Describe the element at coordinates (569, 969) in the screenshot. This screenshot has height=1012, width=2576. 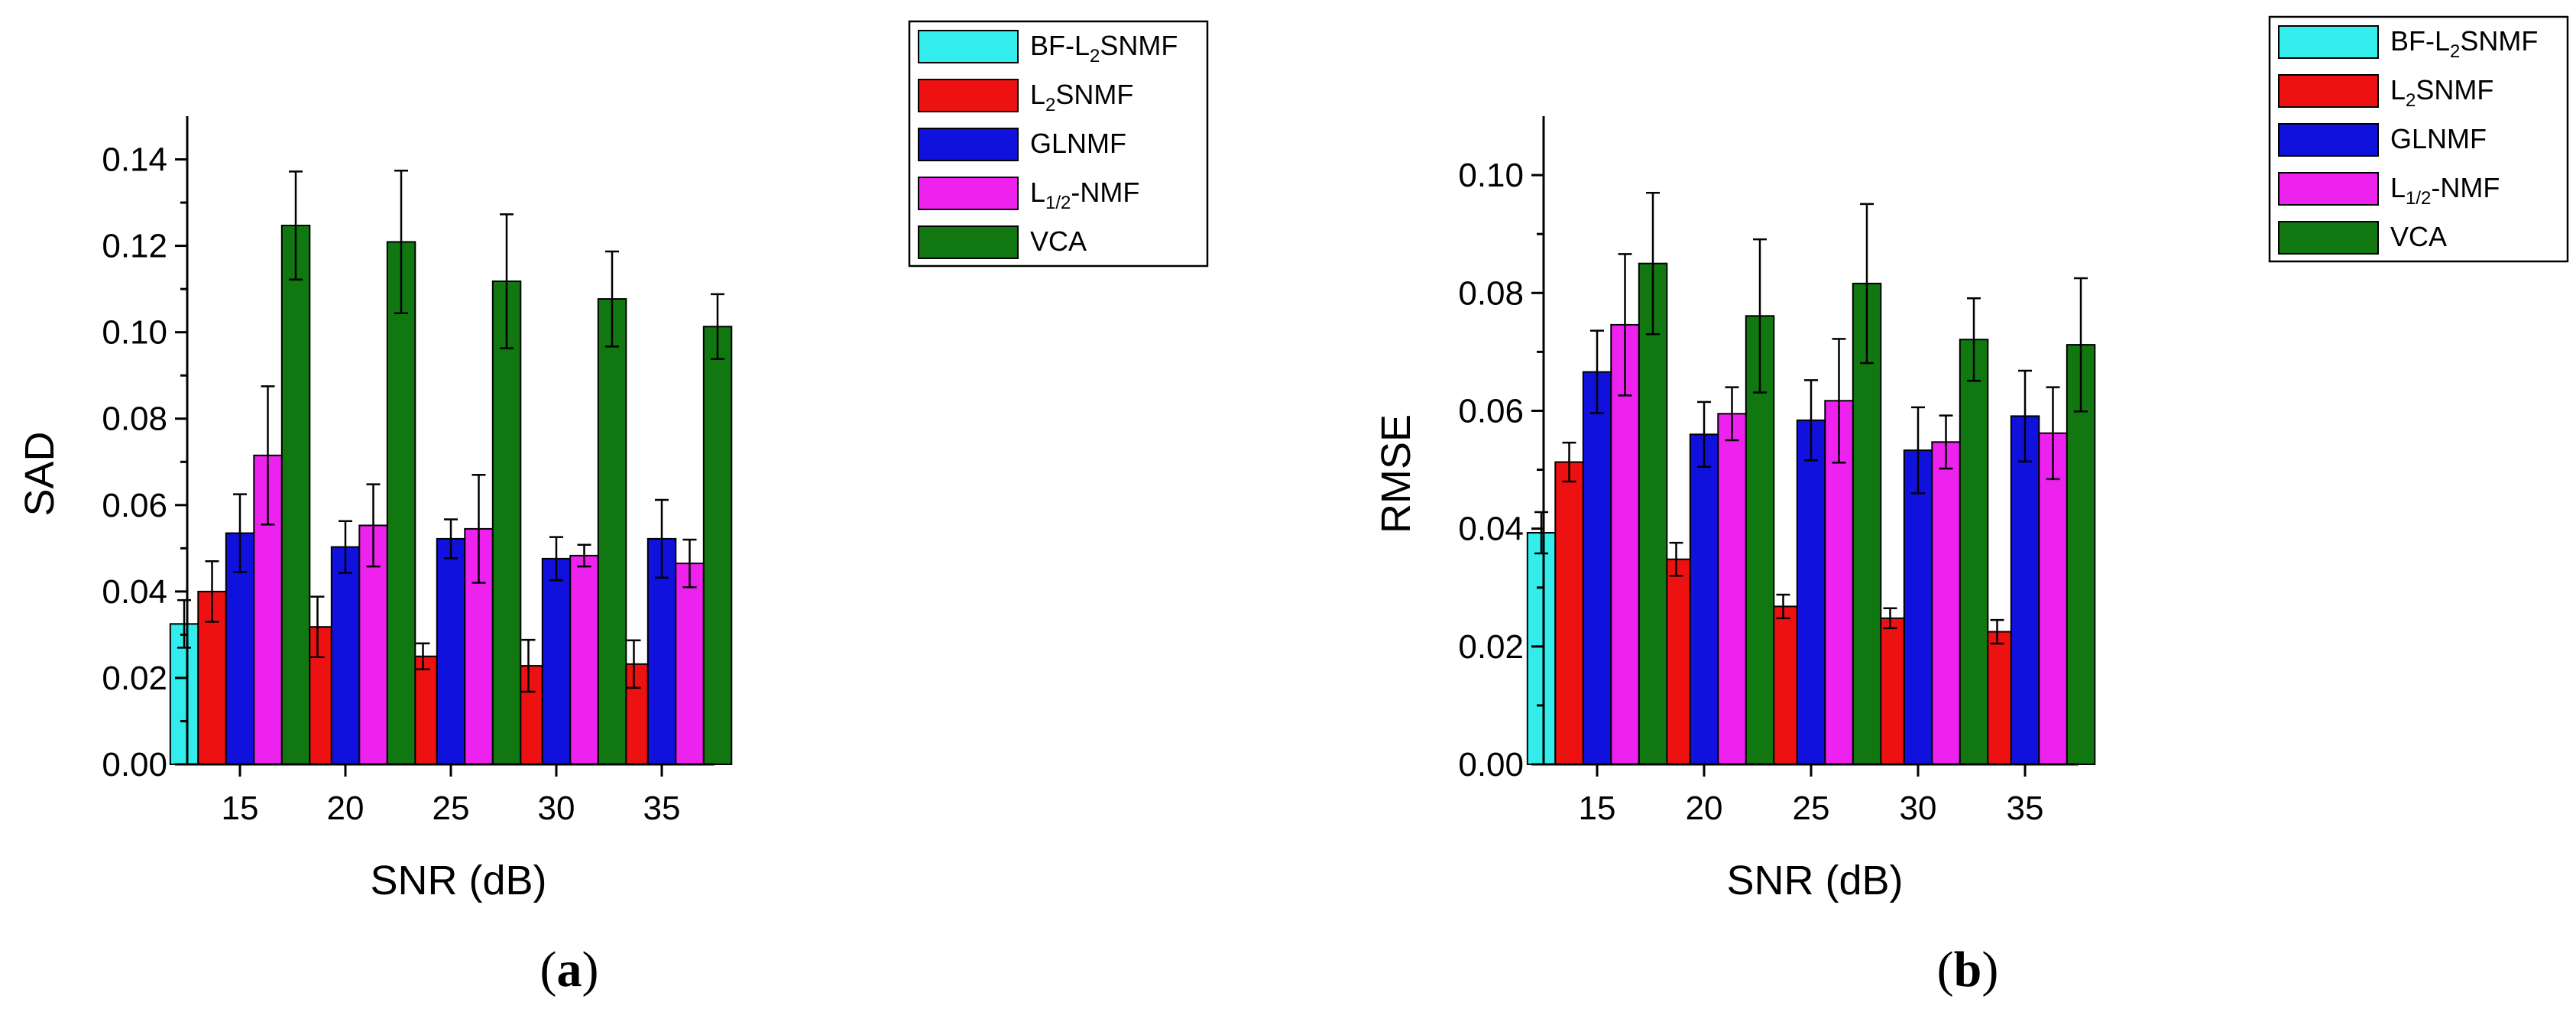
I see `caption-a: (a)` at that location.